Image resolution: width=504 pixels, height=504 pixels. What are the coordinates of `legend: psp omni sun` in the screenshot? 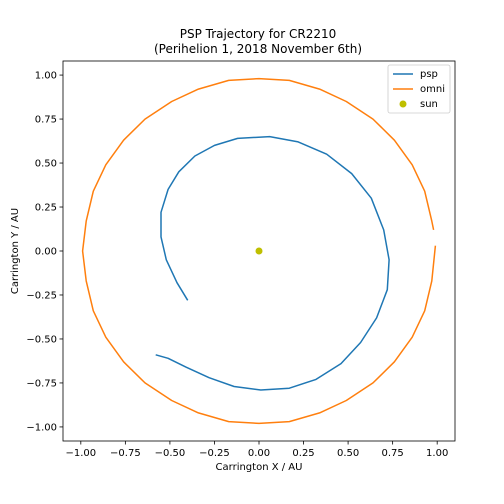 It's located at (419, 89).